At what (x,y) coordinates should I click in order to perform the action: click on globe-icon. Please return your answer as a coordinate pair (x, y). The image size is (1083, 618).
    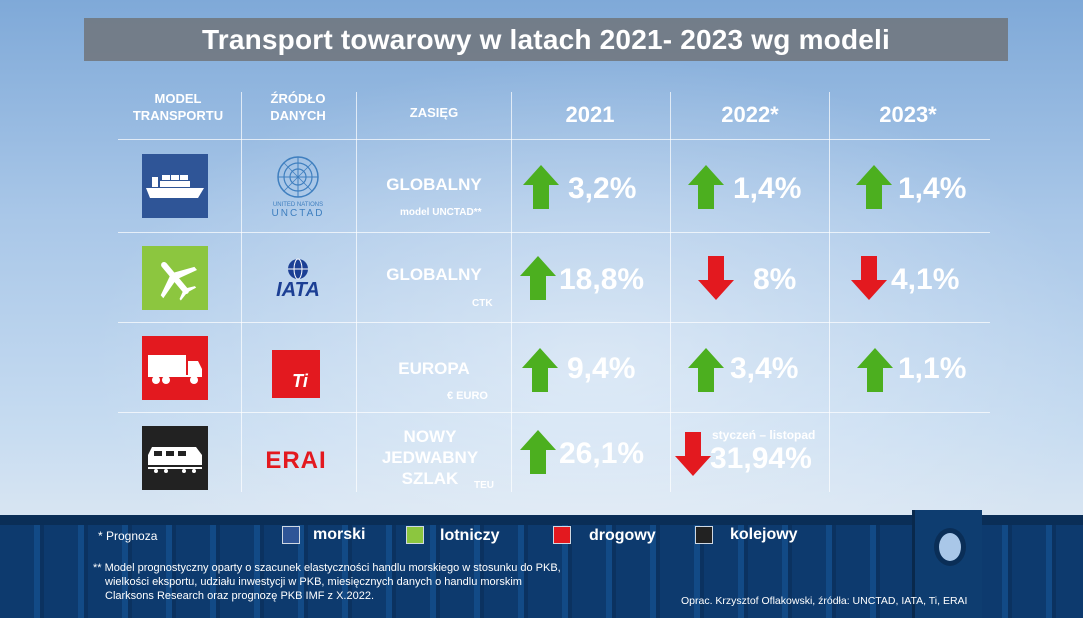
    Looking at the image, I should click on (298, 269).